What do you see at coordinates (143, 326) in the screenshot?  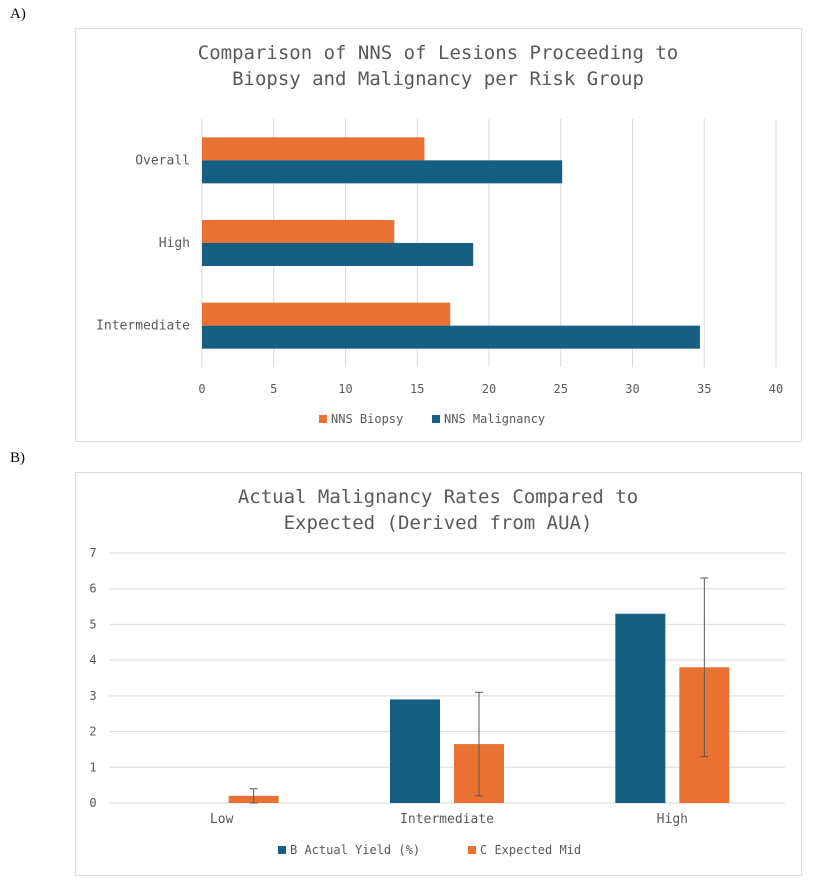 I see `chart-a-category-intermediate: Intermediate` at bounding box center [143, 326].